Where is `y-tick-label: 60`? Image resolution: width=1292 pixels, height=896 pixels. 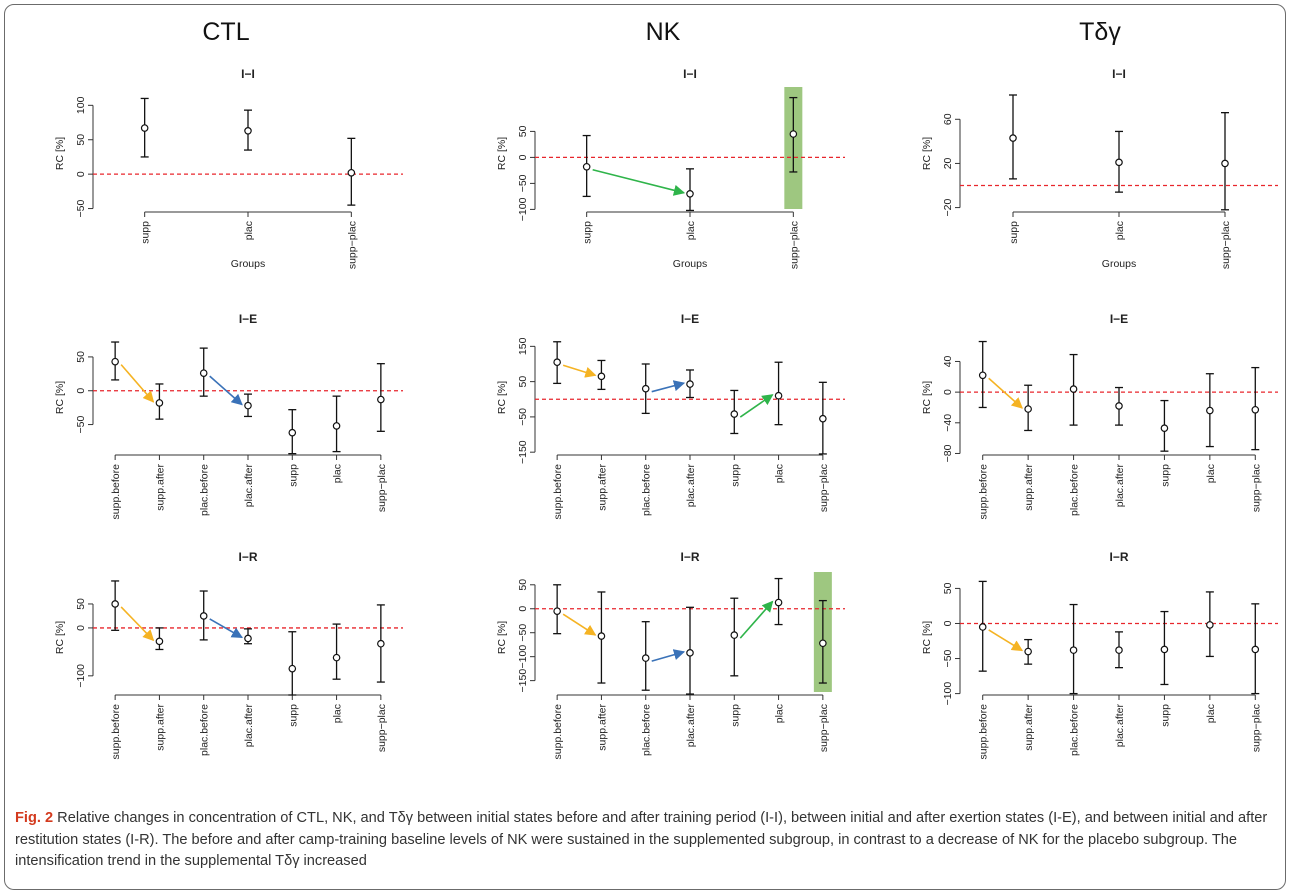
y-tick-label: 60 is located at coordinates (948, 119).